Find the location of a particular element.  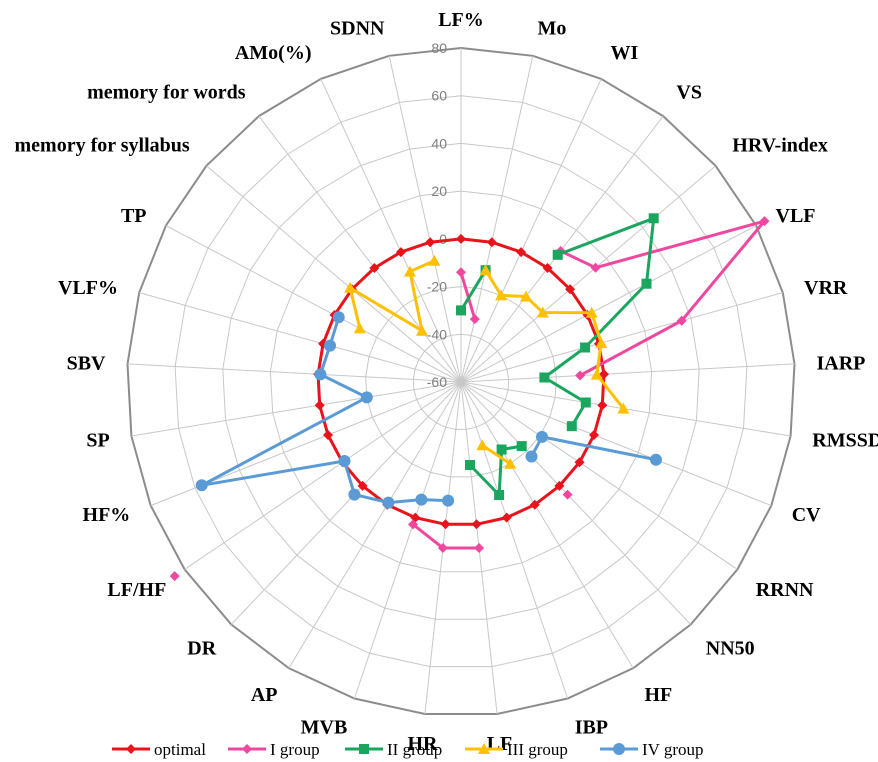

axis-label: memory for syllabus is located at coordinates (102, 146).